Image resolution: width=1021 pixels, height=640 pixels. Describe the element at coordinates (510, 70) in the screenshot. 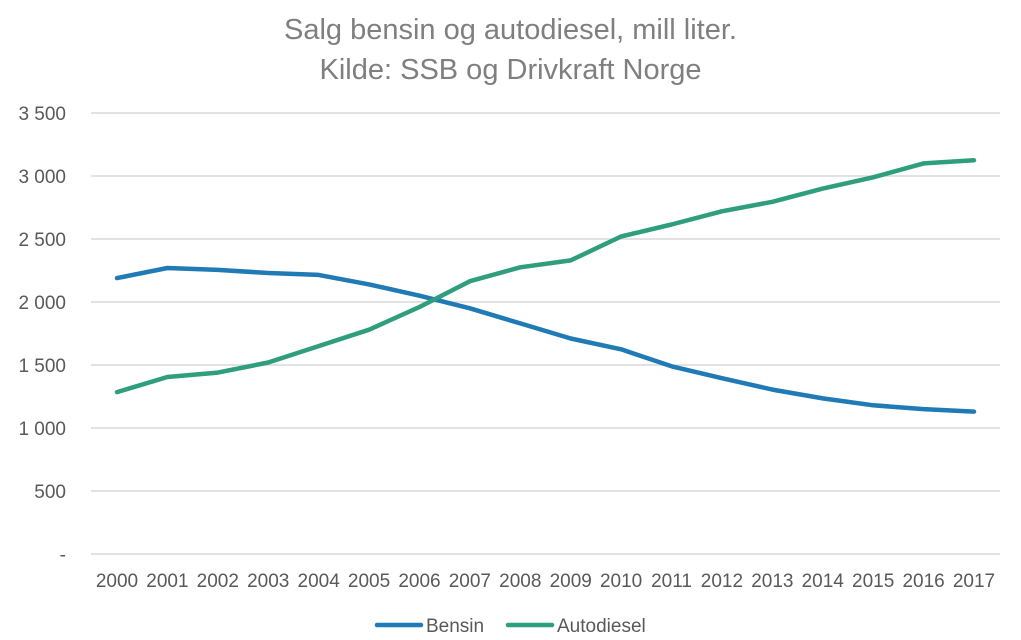

I see `chart-subtitle: Kilde: SSB og Drivkraft Norge` at that location.